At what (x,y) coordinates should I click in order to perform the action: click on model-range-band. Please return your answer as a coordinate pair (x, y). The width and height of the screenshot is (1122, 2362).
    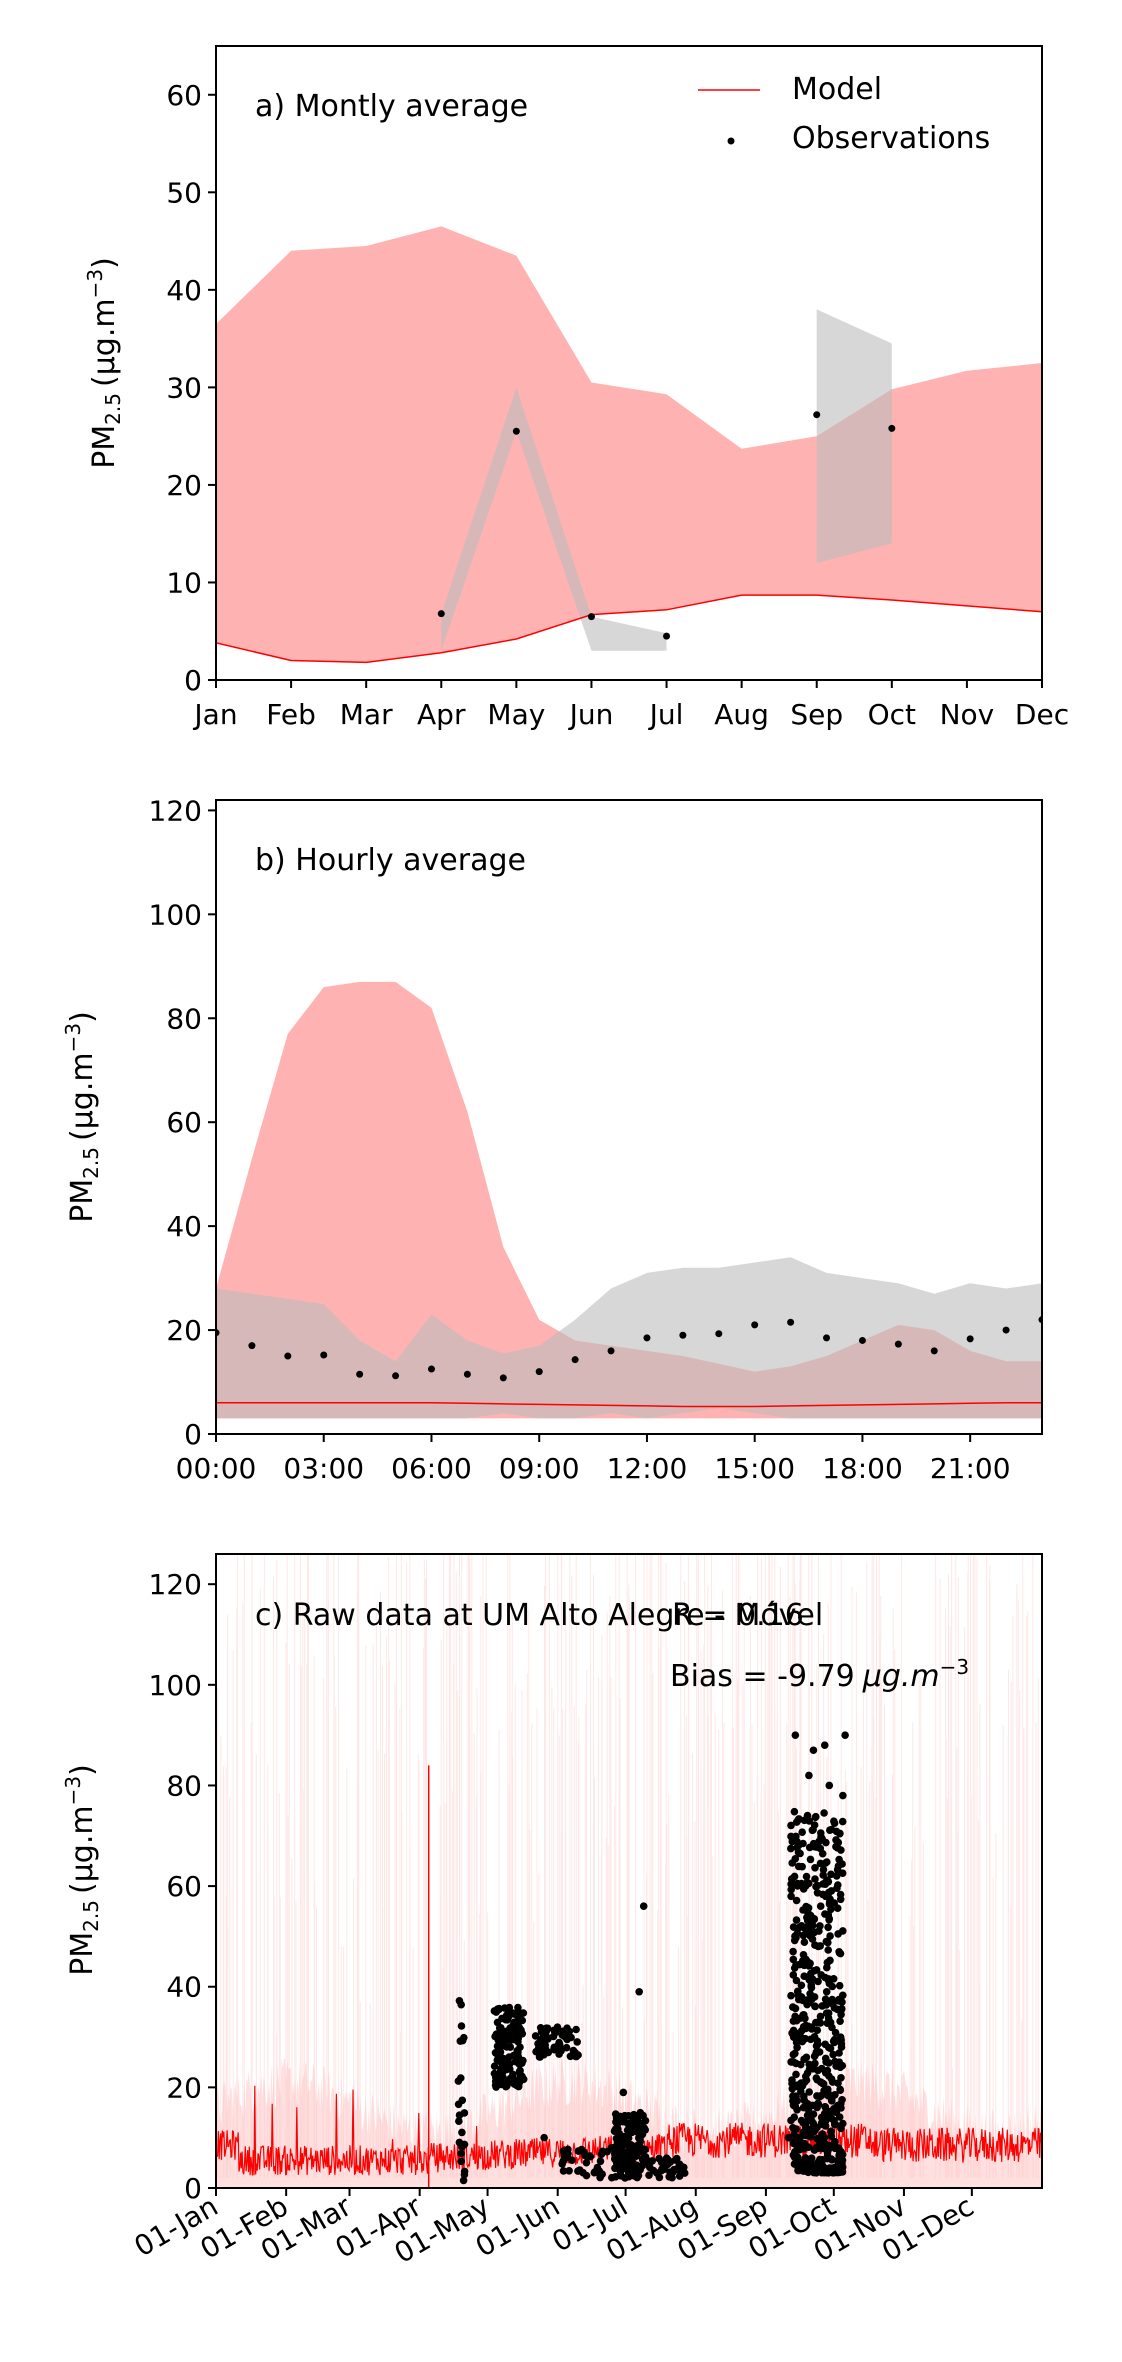
    Looking at the image, I should click on (629, 444).